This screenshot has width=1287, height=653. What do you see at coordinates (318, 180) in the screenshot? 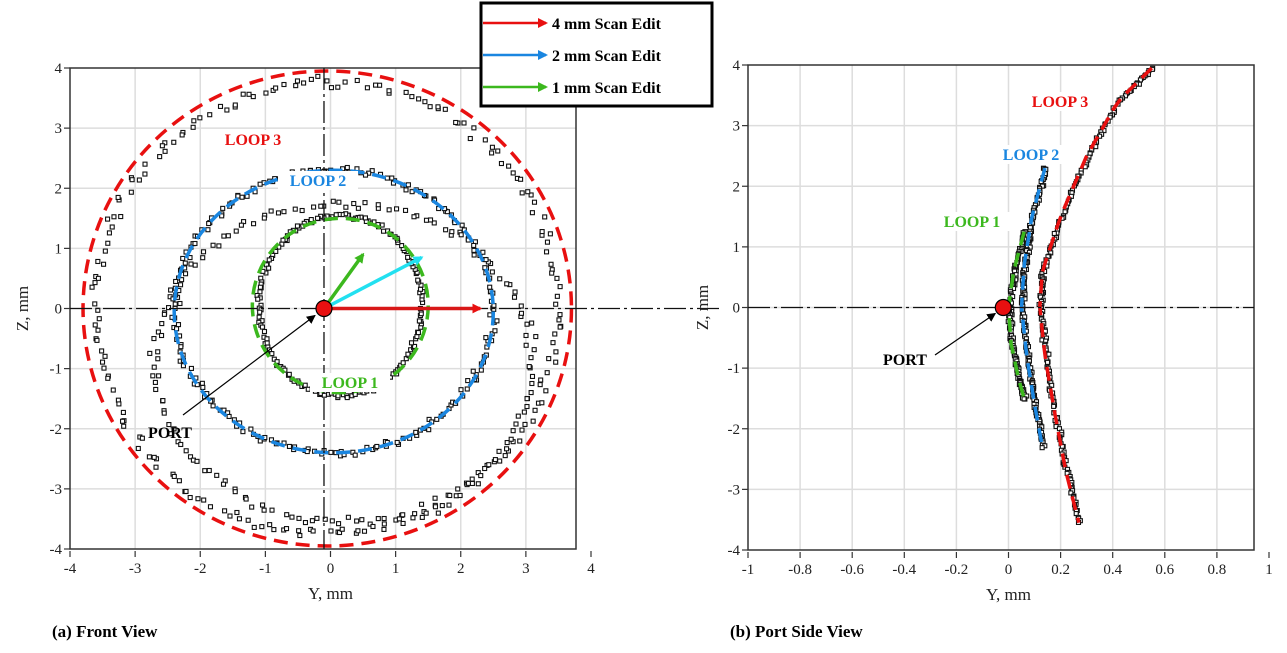
I see `front-loop-label-bg` at bounding box center [318, 180].